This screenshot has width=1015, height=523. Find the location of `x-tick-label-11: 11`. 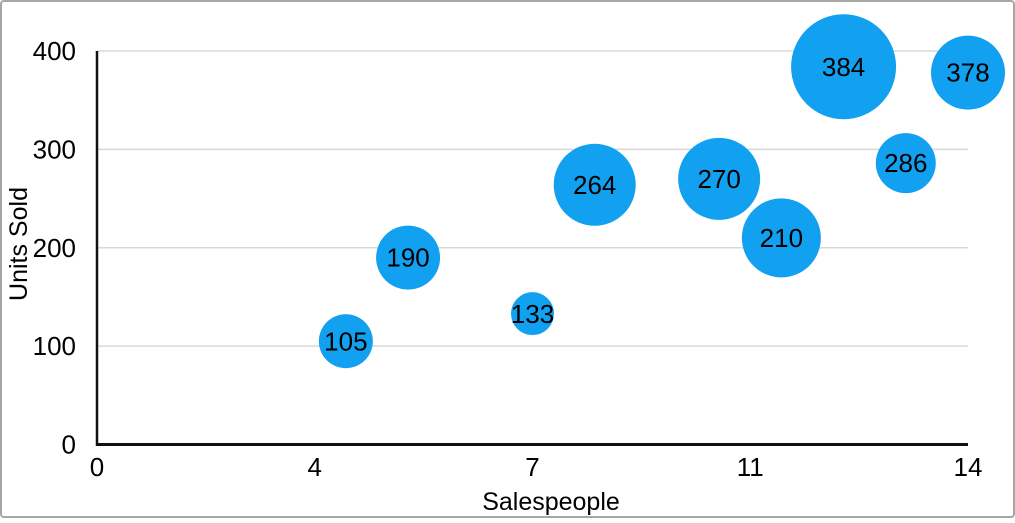

x-tick-label-11: 11 is located at coordinates (750, 467).